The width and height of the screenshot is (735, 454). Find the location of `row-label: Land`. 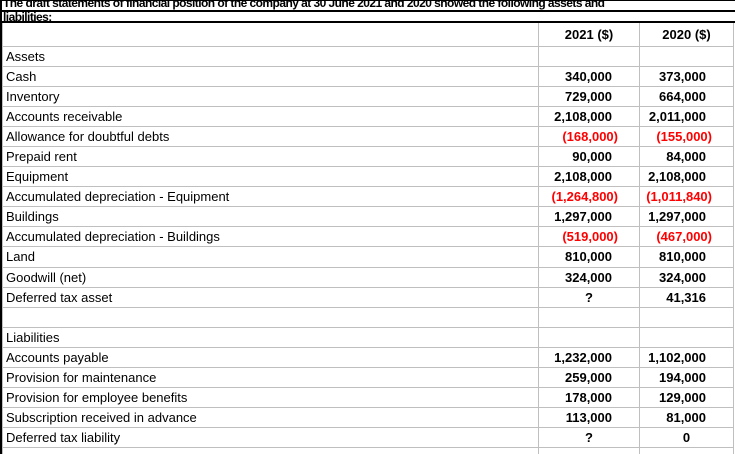

row-label: Land is located at coordinates (270, 257).